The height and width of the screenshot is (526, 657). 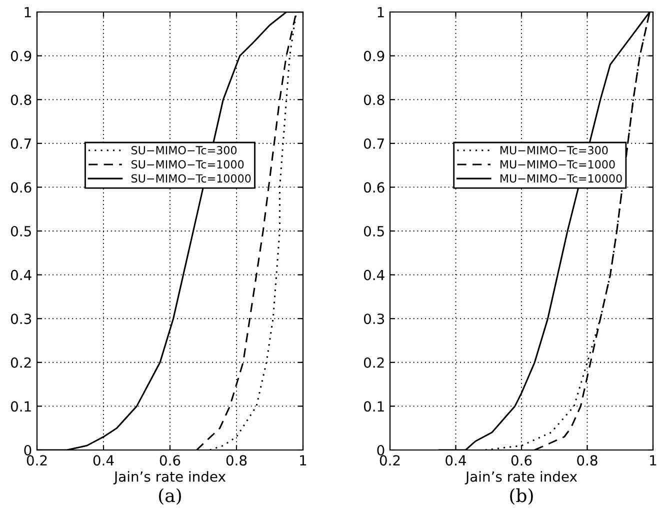 What do you see at coordinates (184, 150) in the screenshot?
I see `legend-label: SU−MIMO−Tc=300` at bounding box center [184, 150].